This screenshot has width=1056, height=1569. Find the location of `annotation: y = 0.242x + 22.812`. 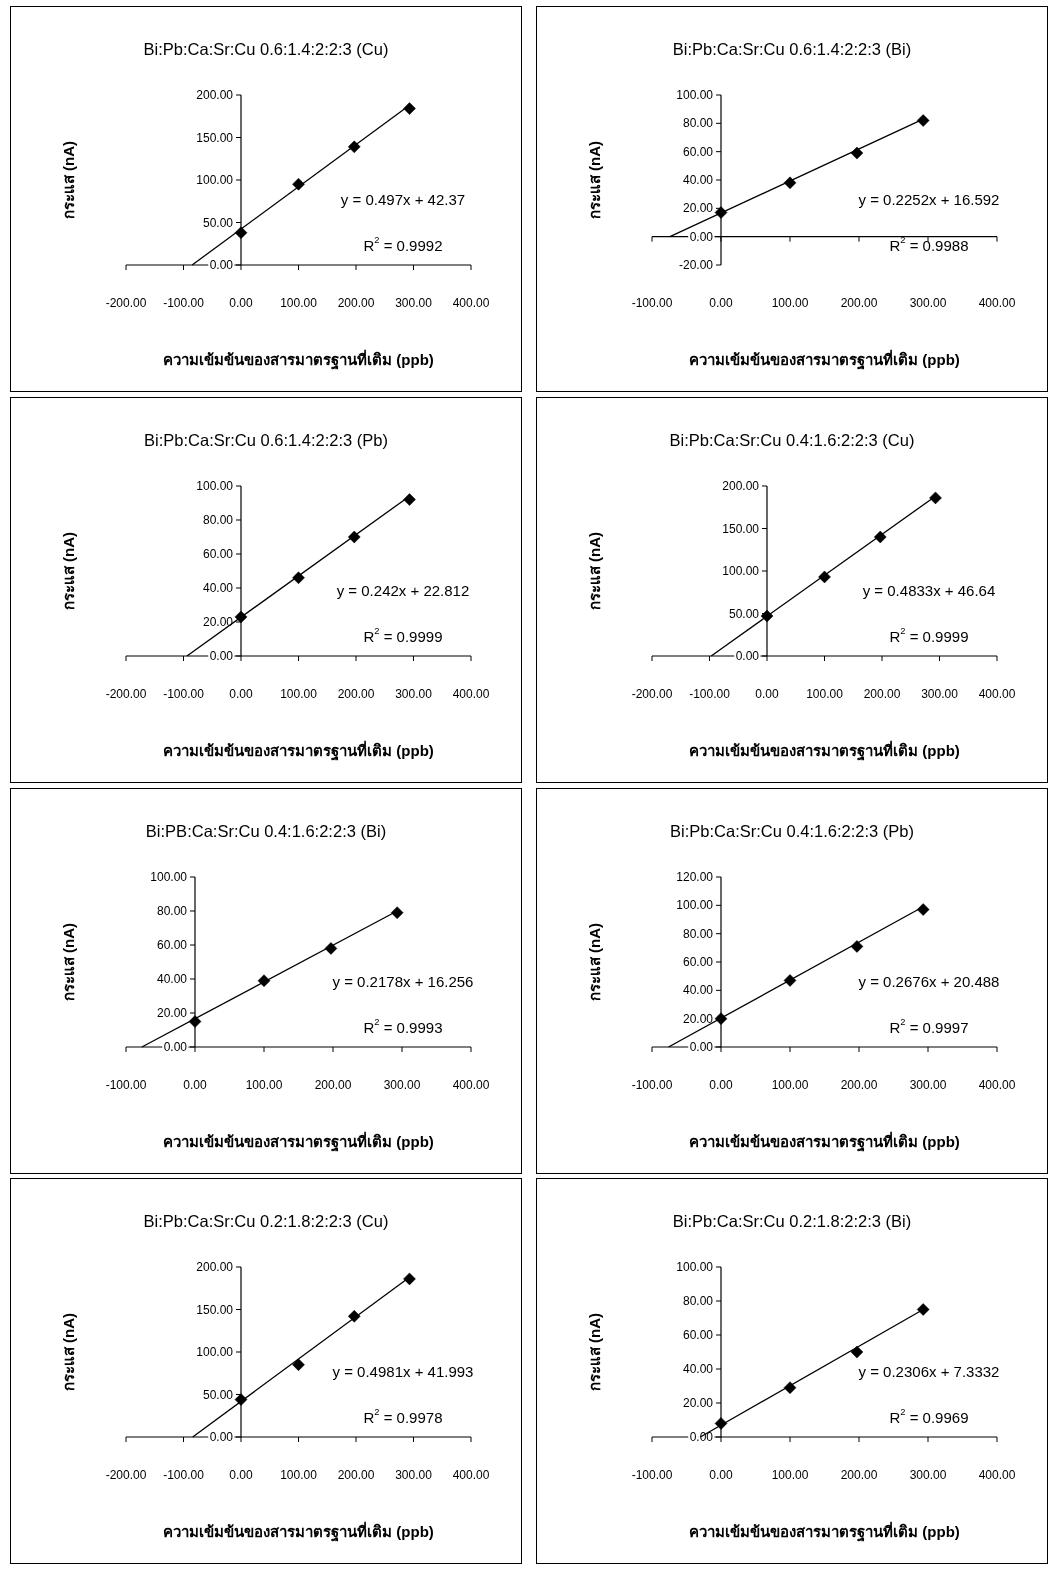

annotation: y = 0.242x + 22.812 is located at coordinates (403, 590).